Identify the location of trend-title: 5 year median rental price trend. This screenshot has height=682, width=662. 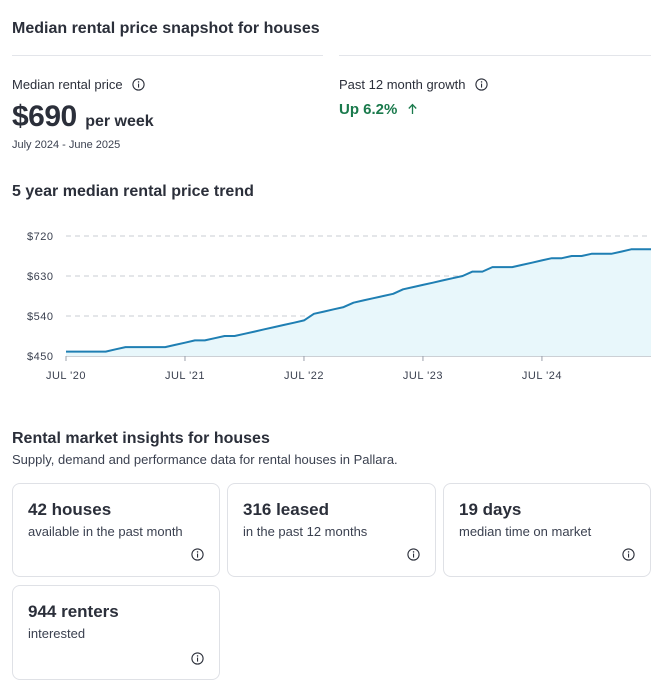
(133, 191).